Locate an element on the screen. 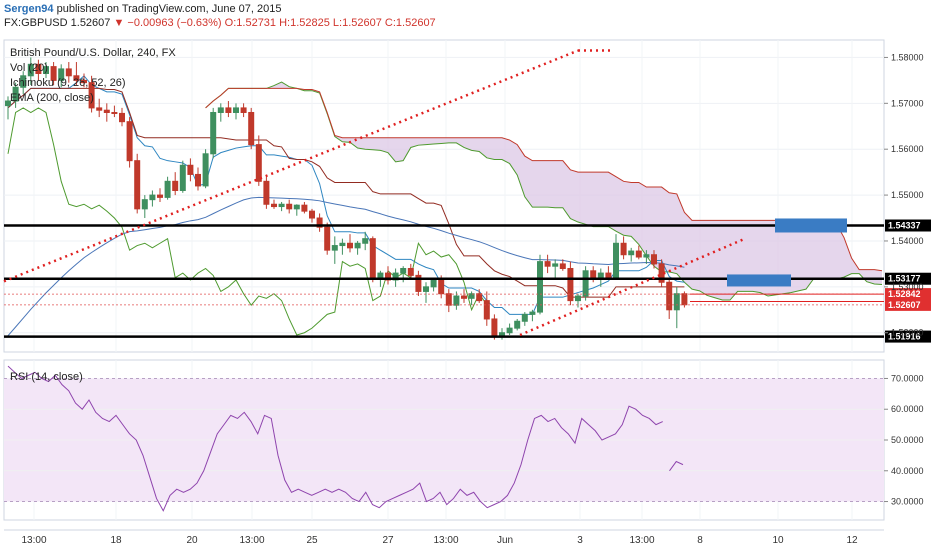 The image size is (932, 550). rsi-tick-label: 40.0000 is located at coordinates (907, 471).